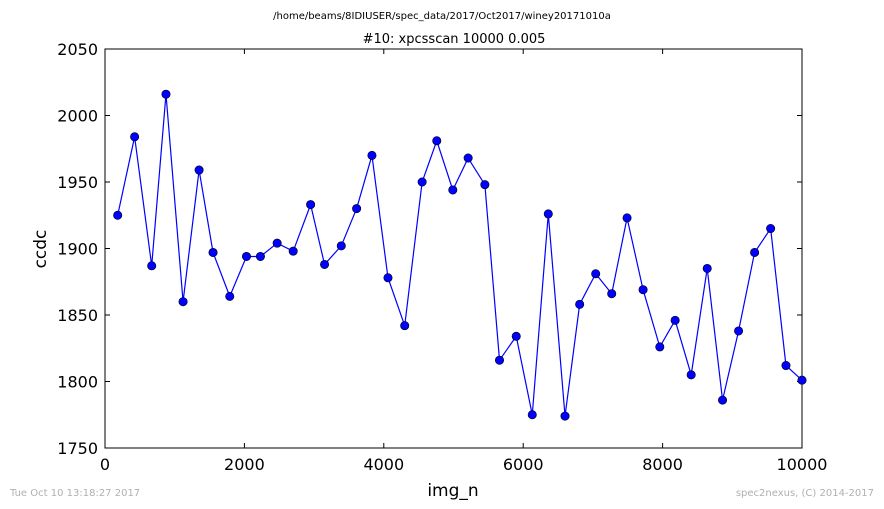 Image resolution: width=884 pixels, height=509 pixels. I want to click on x-tick-label: 2000, so click(244, 464).